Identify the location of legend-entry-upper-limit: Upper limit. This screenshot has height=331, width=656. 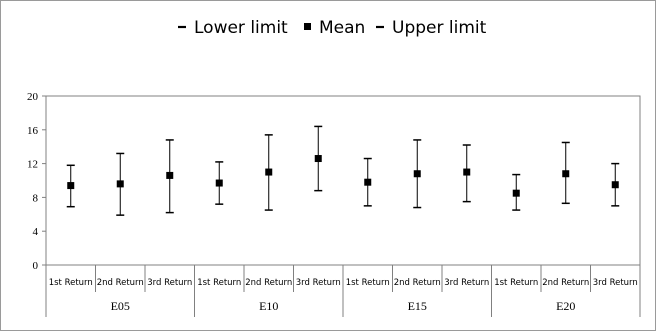
(431, 28).